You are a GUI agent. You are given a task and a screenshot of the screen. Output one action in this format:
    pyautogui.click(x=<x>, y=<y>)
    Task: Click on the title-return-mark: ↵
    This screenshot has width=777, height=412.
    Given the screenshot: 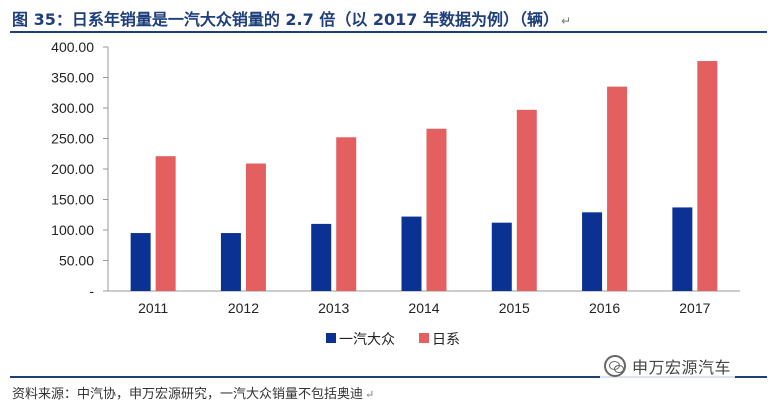 What is the action you would take?
    pyautogui.click(x=566, y=21)
    